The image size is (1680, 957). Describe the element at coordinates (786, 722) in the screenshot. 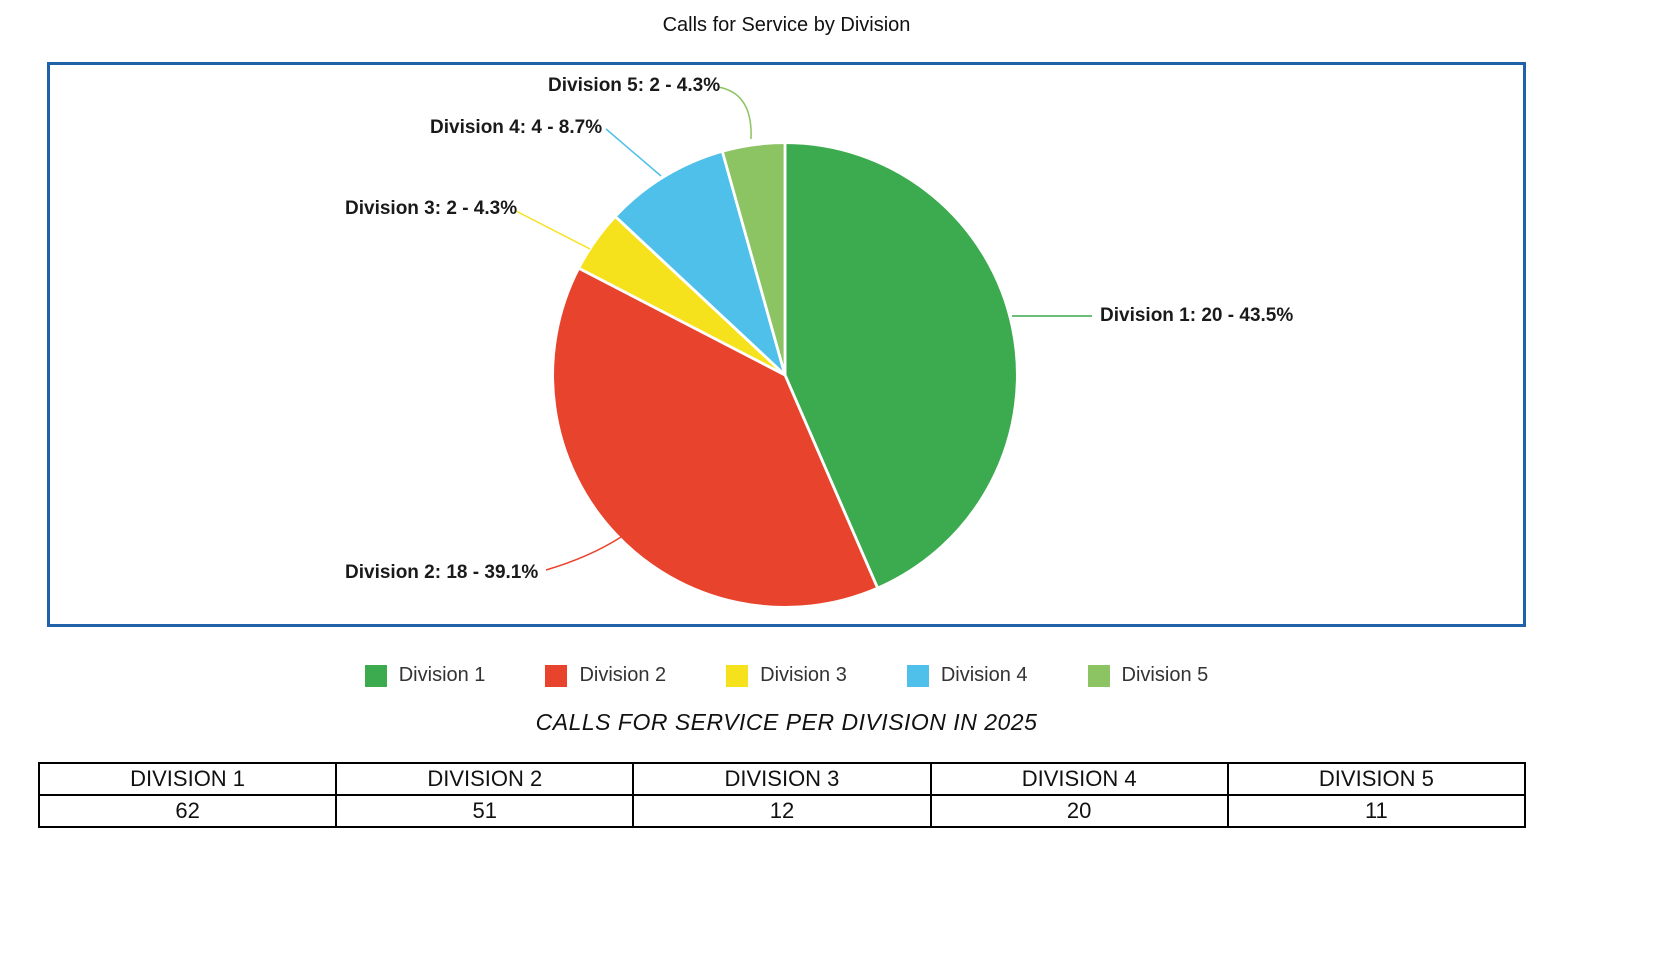

I see `table-caption: CALLS FOR SERVICE PER DIVISION IN 2025` at that location.